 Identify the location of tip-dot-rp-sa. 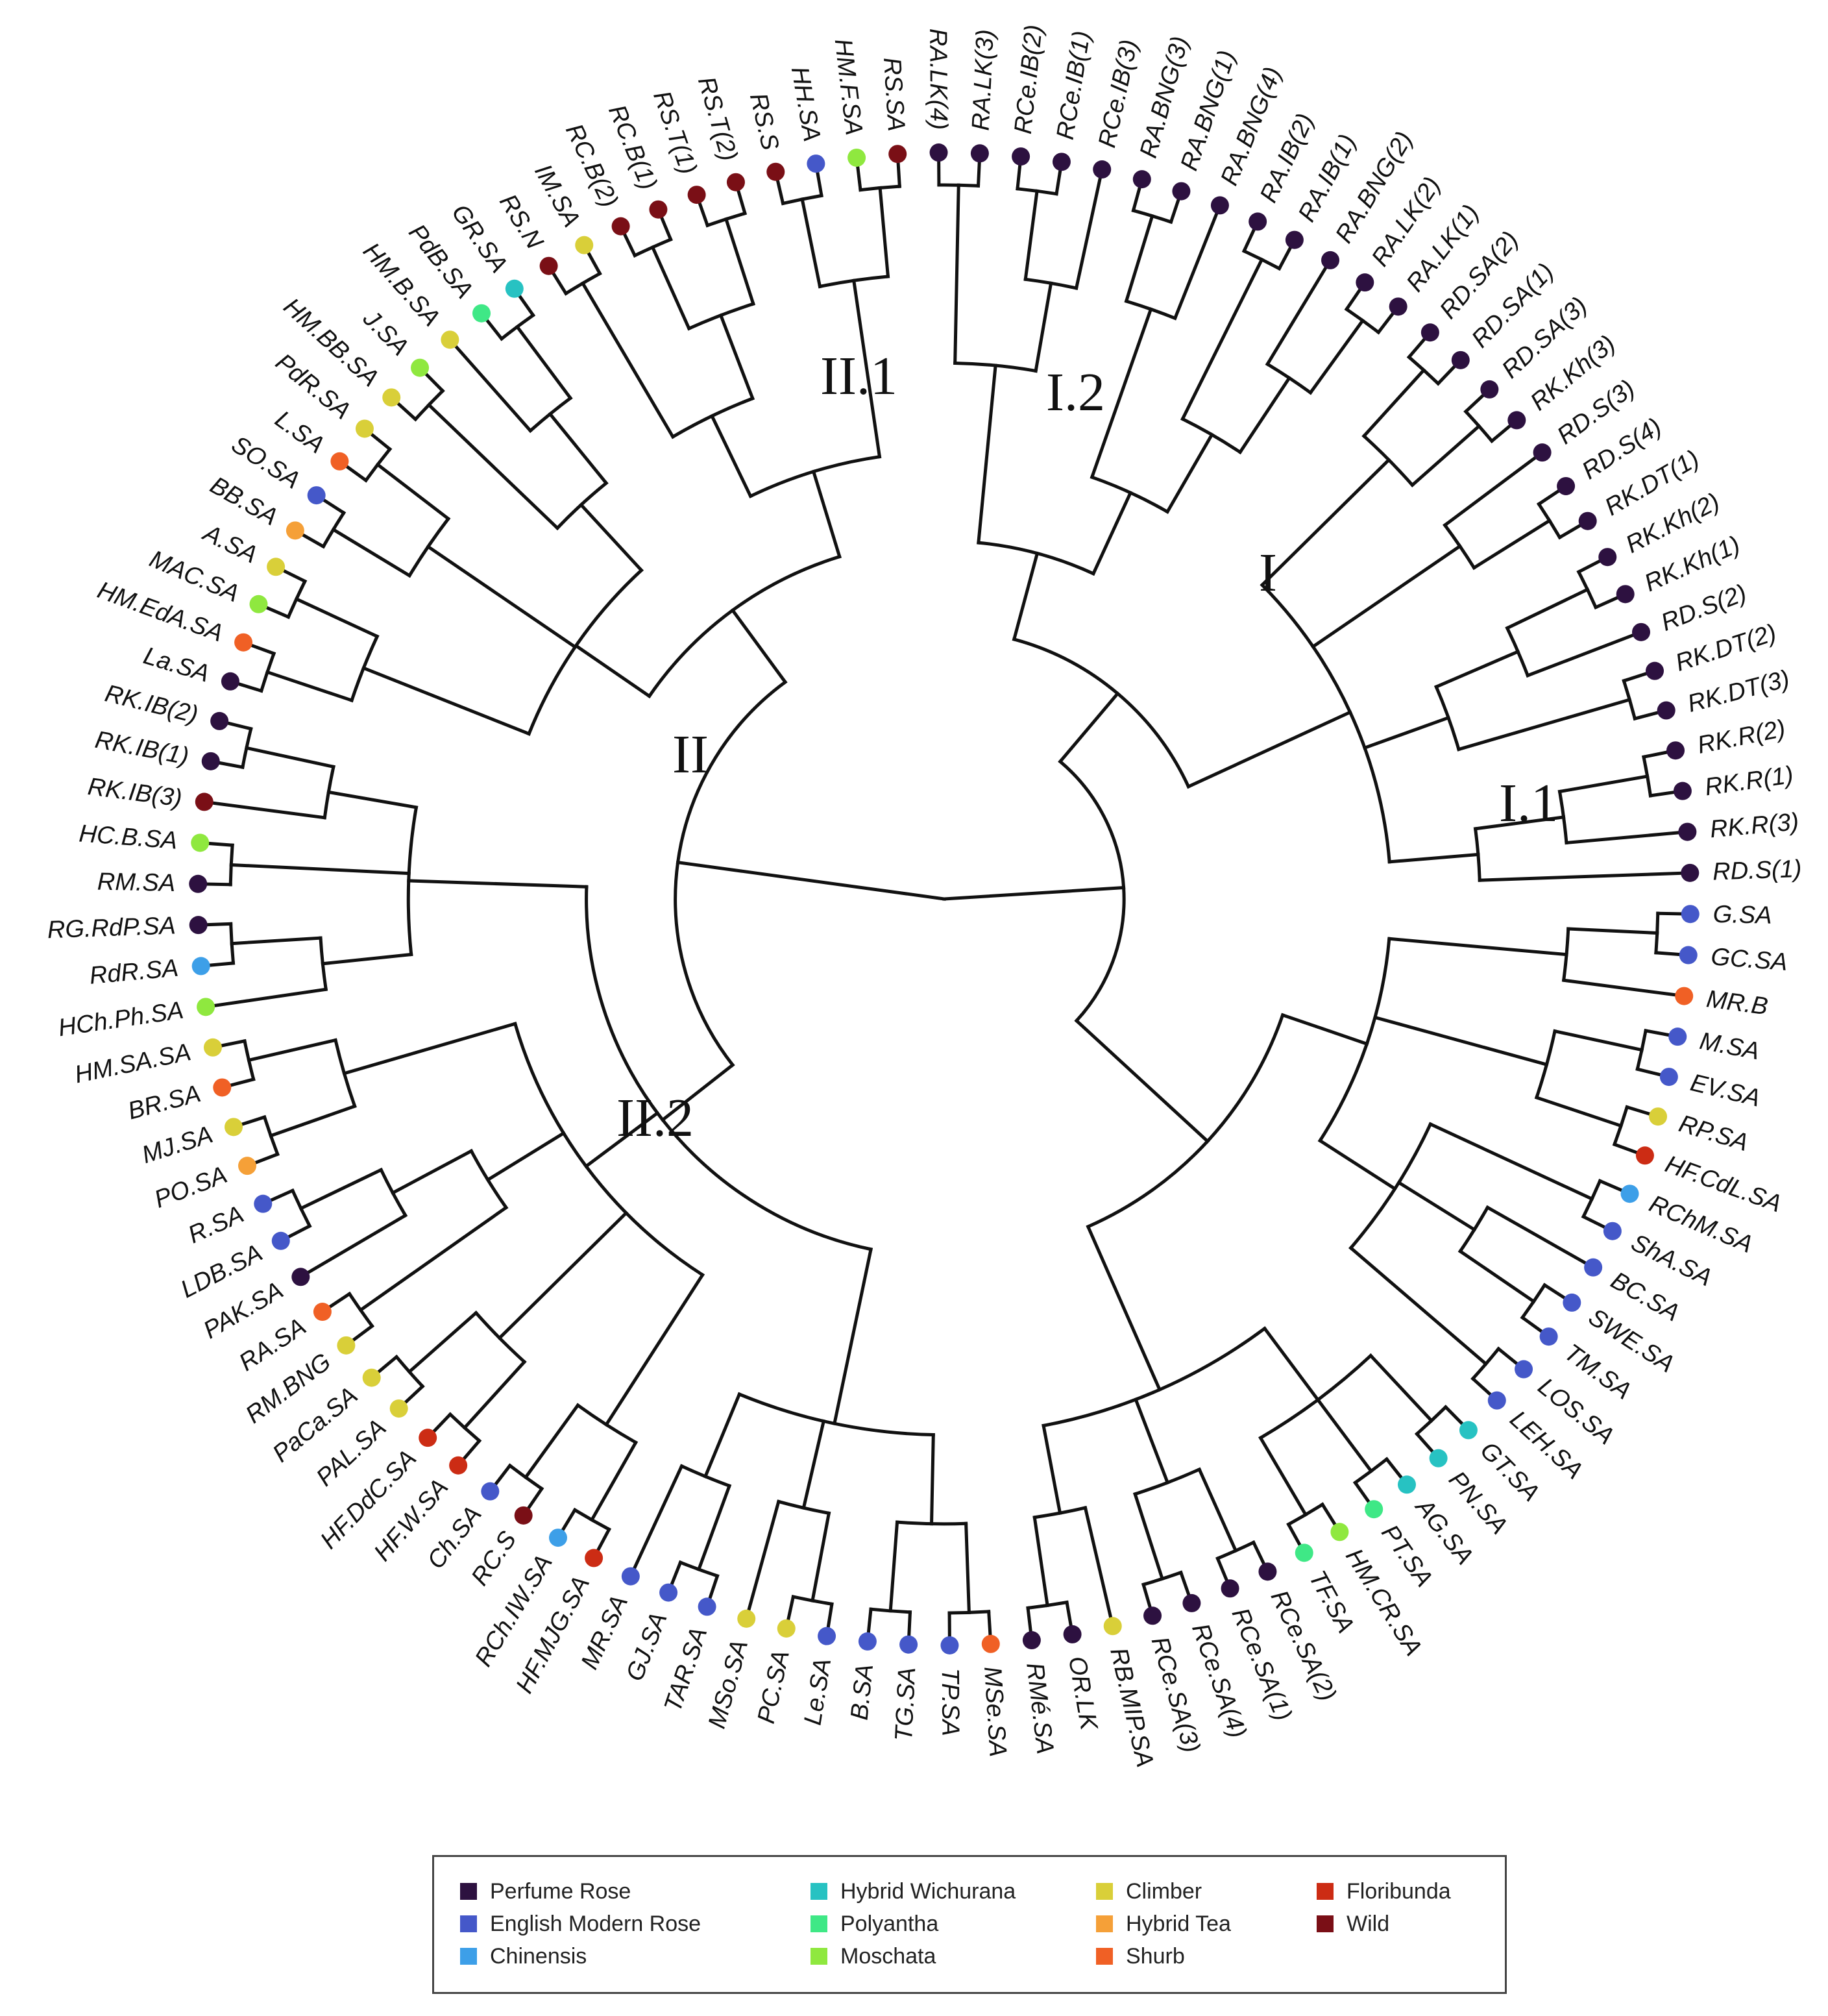
(1658, 1117).